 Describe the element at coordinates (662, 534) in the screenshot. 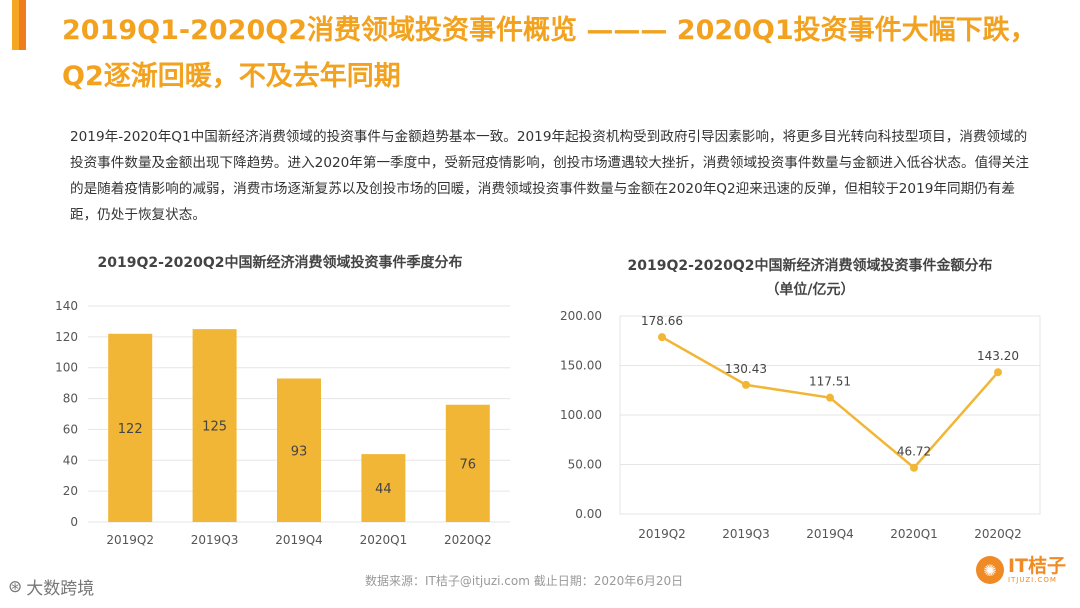

I see `line-x-tick-label: 2019Q2` at that location.